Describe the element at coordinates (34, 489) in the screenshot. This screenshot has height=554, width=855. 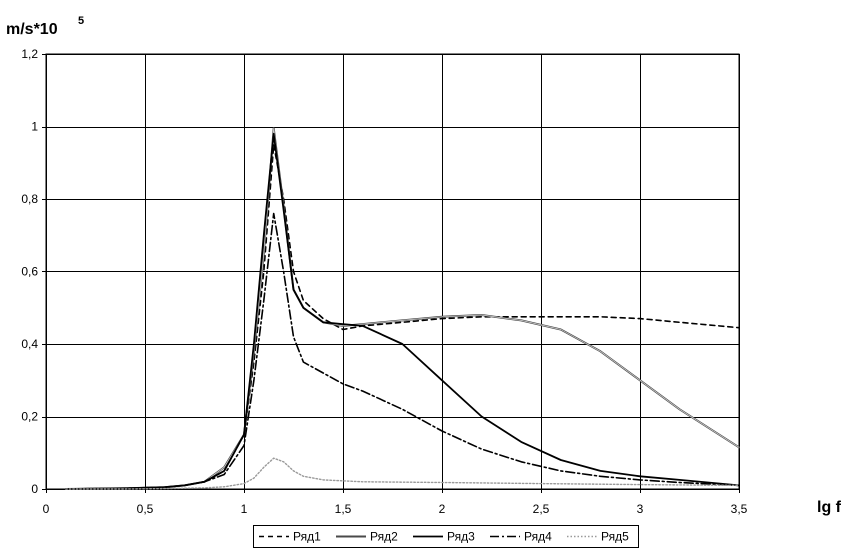
I see `y-tick-label: 0` at that location.